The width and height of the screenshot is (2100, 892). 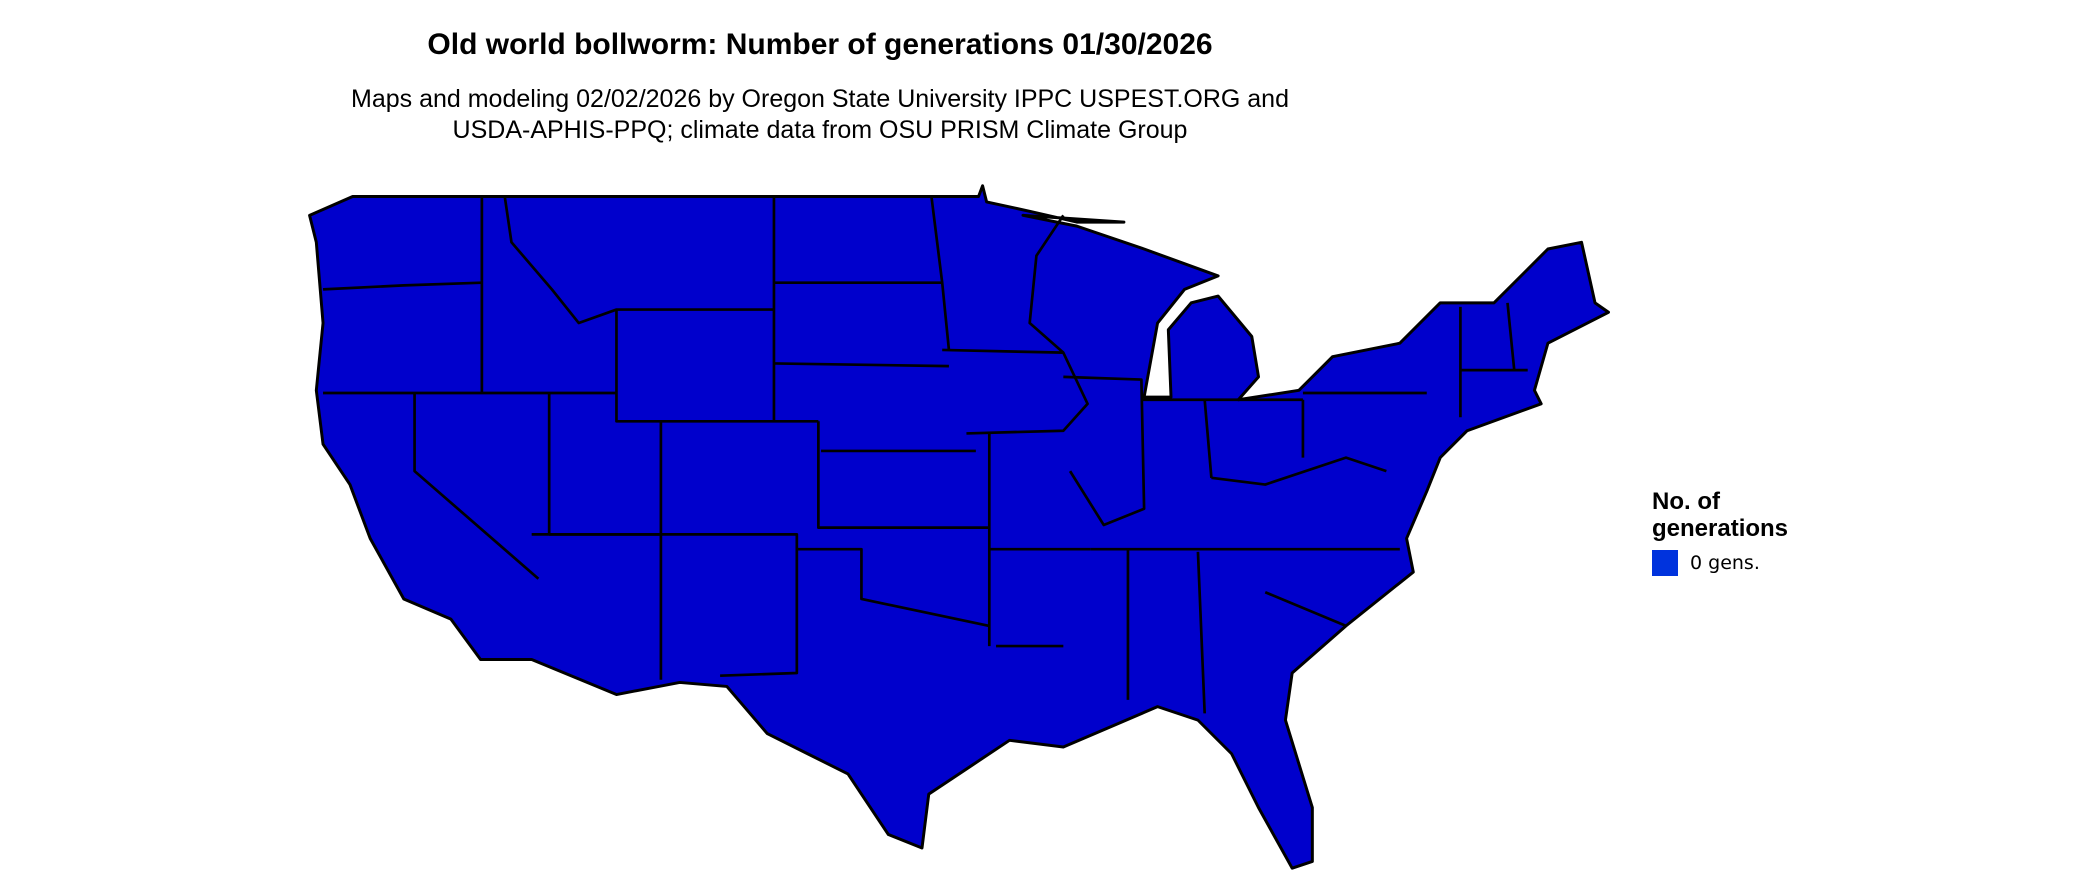 What do you see at coordinates (1665, 563) in the screenshot?
I see `legend-swatch` at bounding box center [1665, 563].